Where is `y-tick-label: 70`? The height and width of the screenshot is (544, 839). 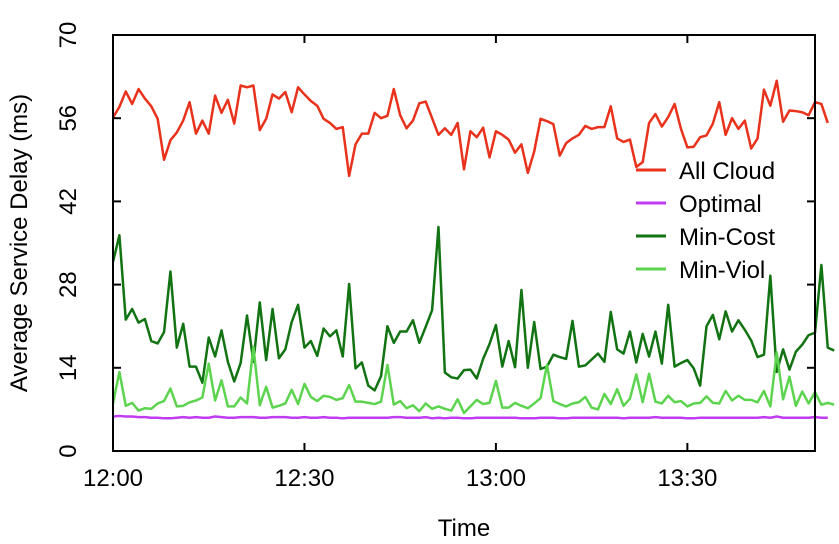
y-tick-label: 70 is located at coordinates (68, 35).